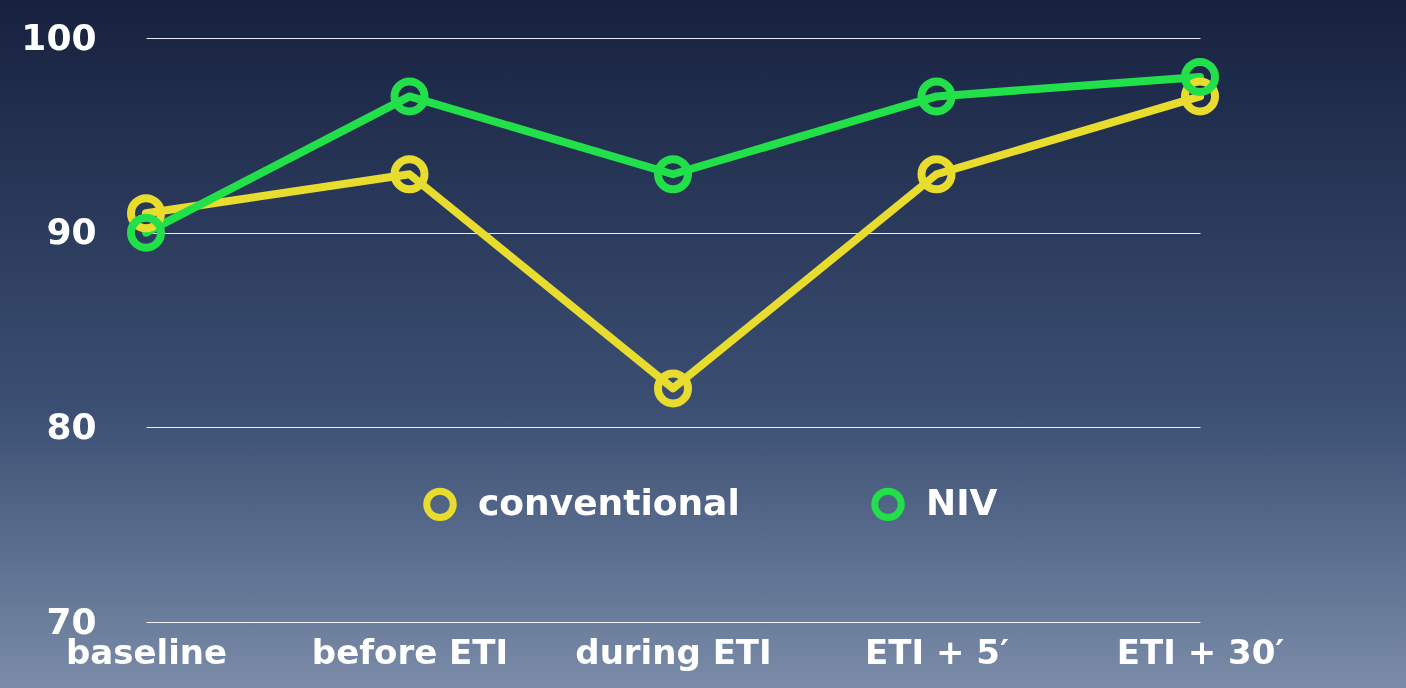 The height and width of the screenshot is (688, 1406). What do you see at coordinates (937, 651) in the screenshot?
I see `x-tick-label: ETI + 5′` at bounding box center [937, 651].